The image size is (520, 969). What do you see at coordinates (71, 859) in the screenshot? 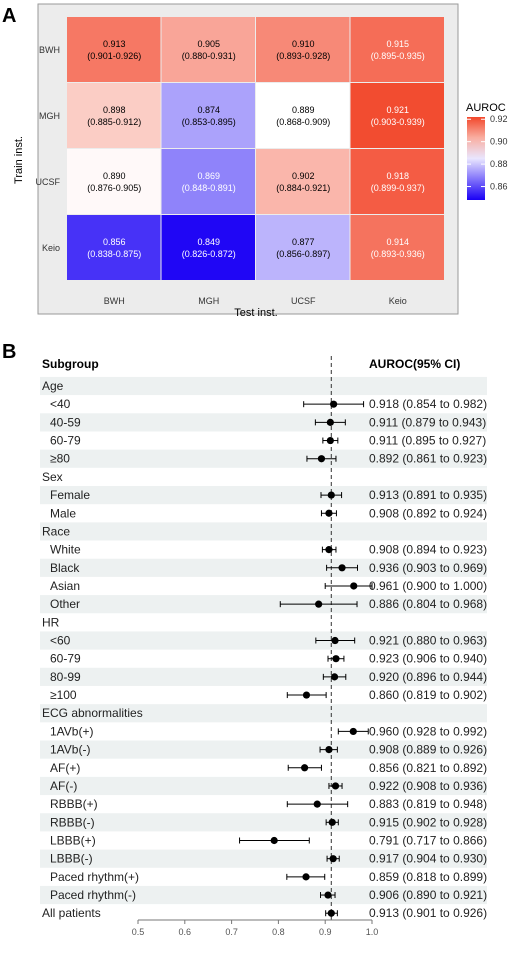
I see `forest-row-label: LBBB(-)` at bounding box center [71, 859].